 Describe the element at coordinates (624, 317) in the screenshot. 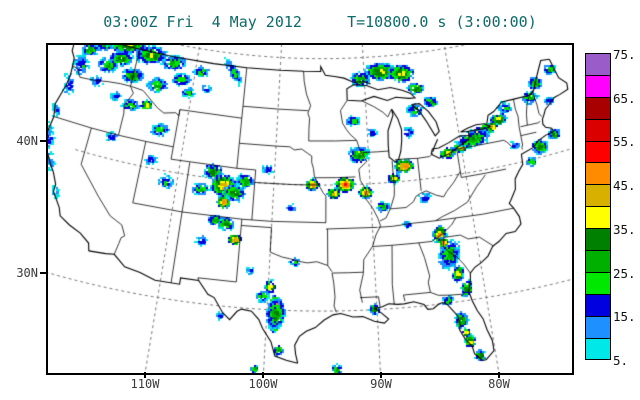

I see `colorbar-label-15: 15.` at that location.